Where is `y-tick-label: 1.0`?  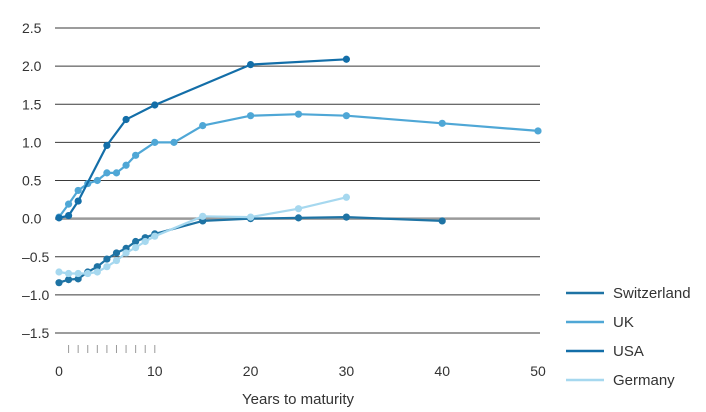 y-tick-label: 1.0 is located at coordinates (32, 142).